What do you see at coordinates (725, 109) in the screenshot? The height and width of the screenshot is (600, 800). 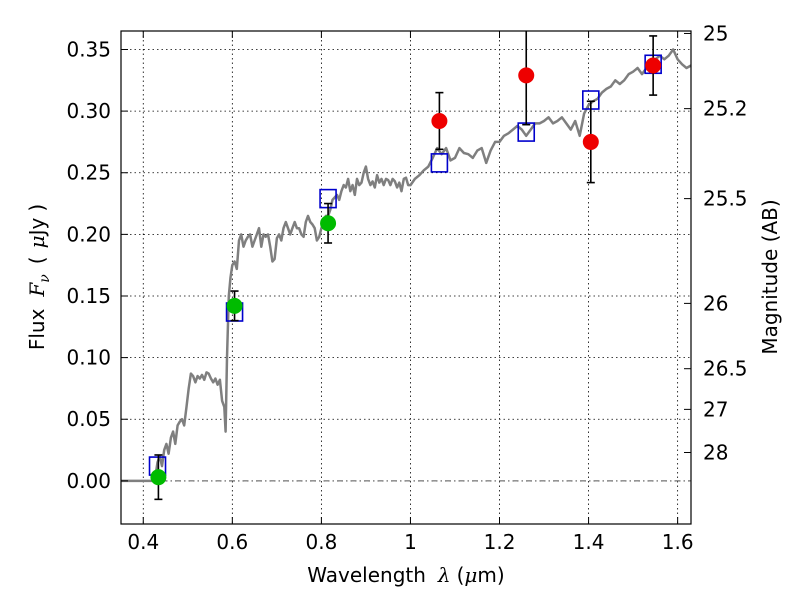 I see `y2-tick-label: 25.2` at bounding box center [725, 109].